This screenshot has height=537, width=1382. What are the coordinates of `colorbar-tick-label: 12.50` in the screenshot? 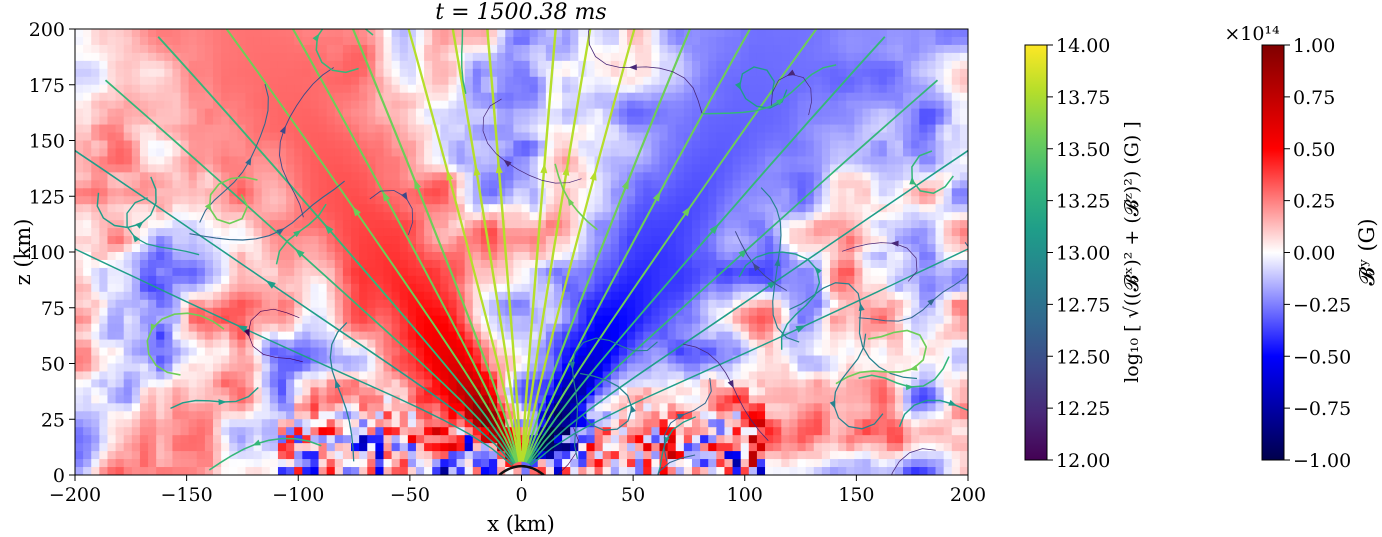 It's located at (1083, 357).